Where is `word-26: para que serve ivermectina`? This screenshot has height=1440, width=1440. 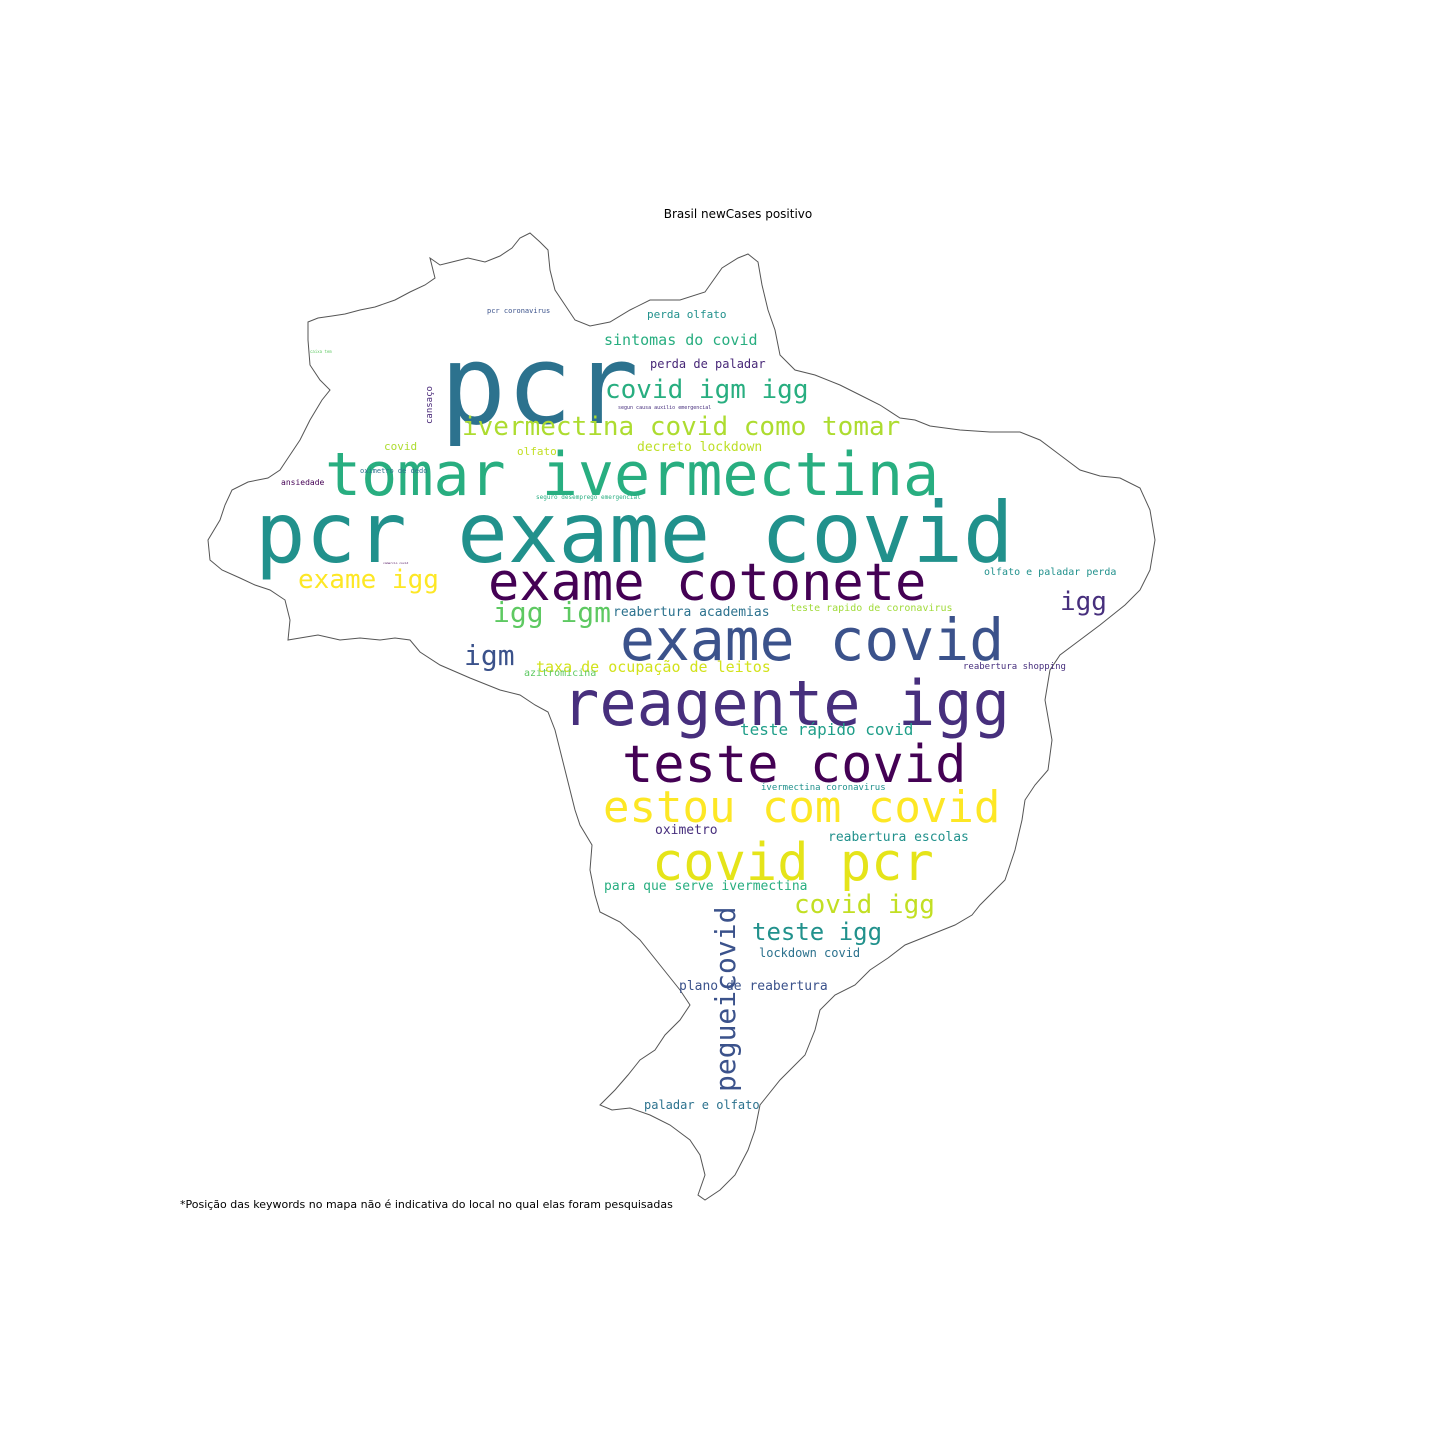
word-26: para que serve ivermectina is located at coordinates (706, 886).